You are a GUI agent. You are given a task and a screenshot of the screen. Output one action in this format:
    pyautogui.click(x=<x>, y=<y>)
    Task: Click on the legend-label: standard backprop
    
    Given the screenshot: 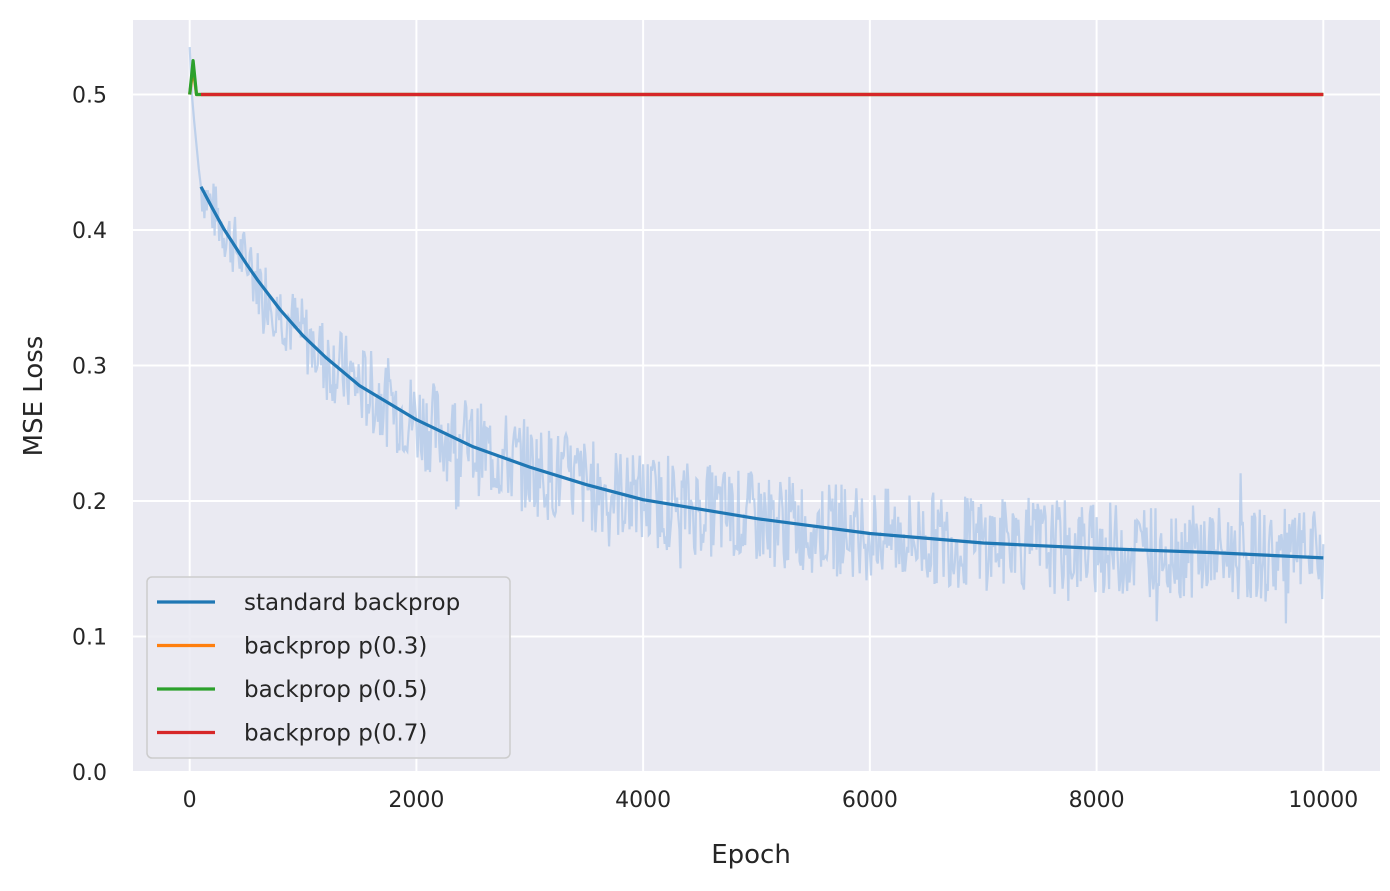 What is the action you would take?
    pyautogui.click(x=352, y=603)
    